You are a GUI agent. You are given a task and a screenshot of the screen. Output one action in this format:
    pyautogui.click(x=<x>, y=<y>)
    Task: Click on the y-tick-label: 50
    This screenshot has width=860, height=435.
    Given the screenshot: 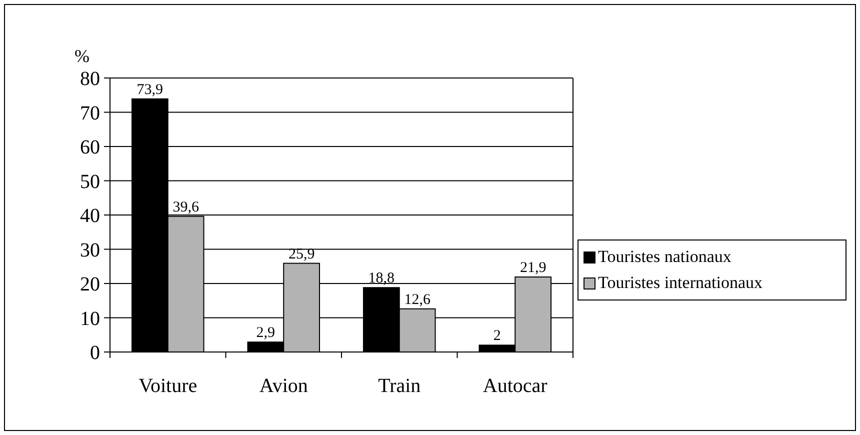 What is the action you would take?
    pyautogui.click(x=90, y=181)
    